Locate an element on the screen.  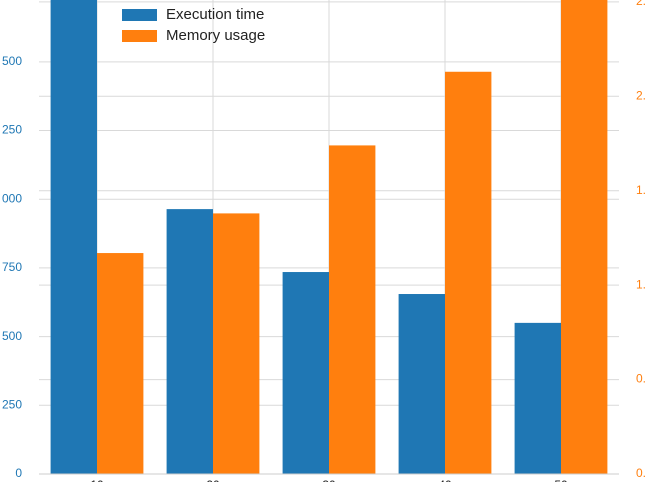
x-tick-label: 50 is located at coordinates (561, 480).